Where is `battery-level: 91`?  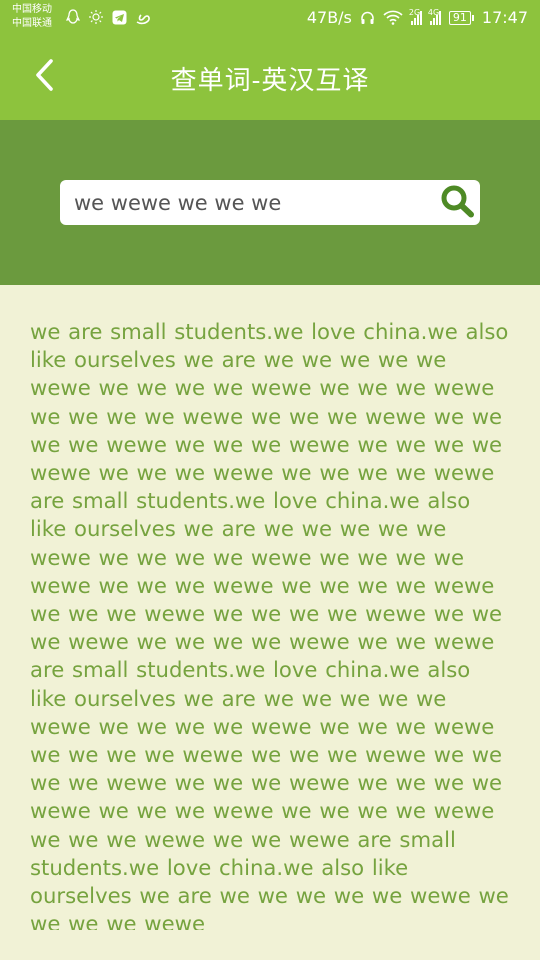 battery-level: 91 is located at coordinates (459, 17).